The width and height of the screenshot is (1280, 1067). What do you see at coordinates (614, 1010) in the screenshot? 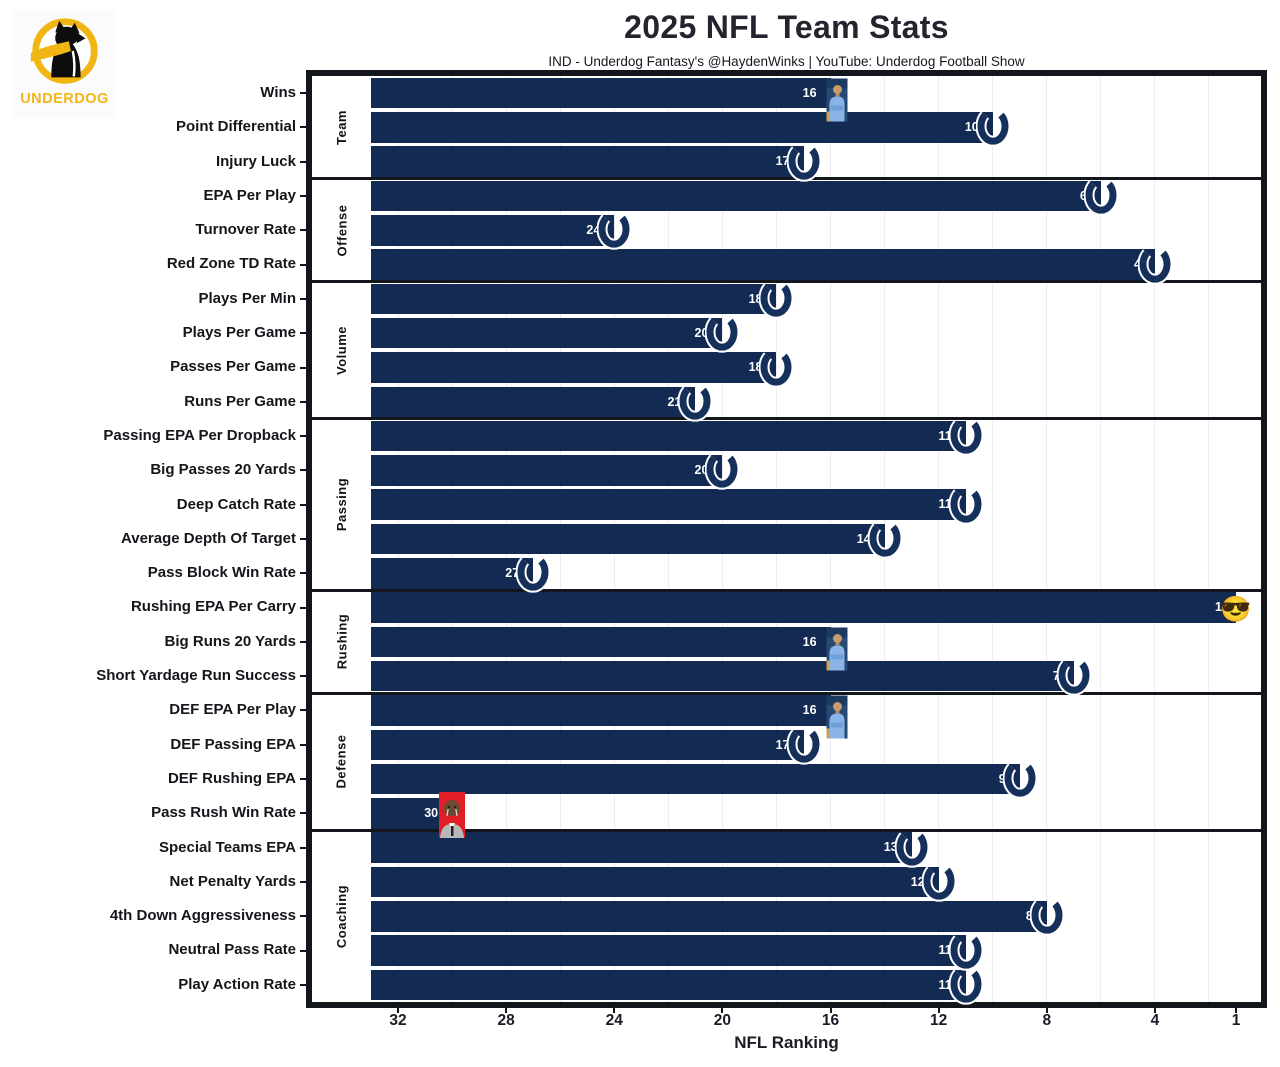
I see `x-tick-mark` at bounding box center [614, 1010].